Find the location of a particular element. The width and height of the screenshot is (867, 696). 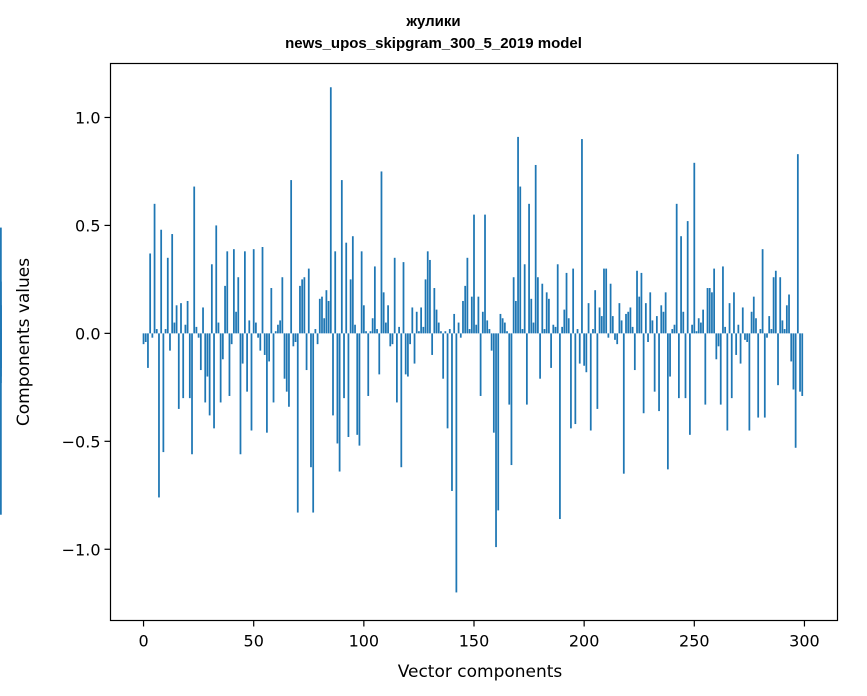

y-tick-label: 0.5 is located at coordinates (87, 225).